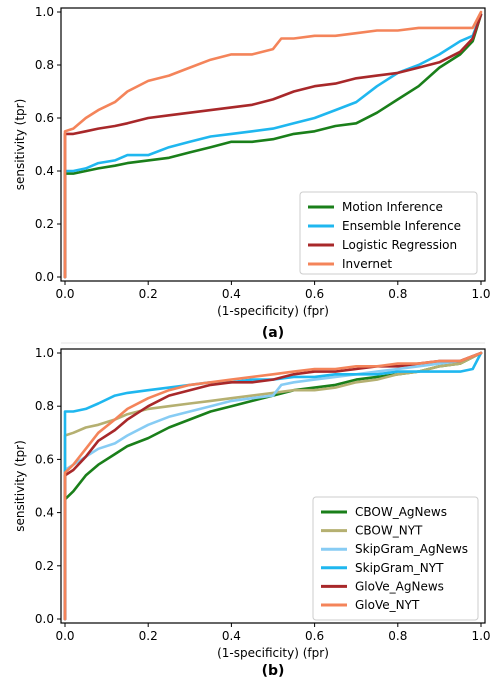 Image resolution: width=495 pixels, height=681 pixels. What do you see at coordinates (367, 264) in the screenshot?
I see `legend-entry: Invernet` at bounding box center [367, 264].